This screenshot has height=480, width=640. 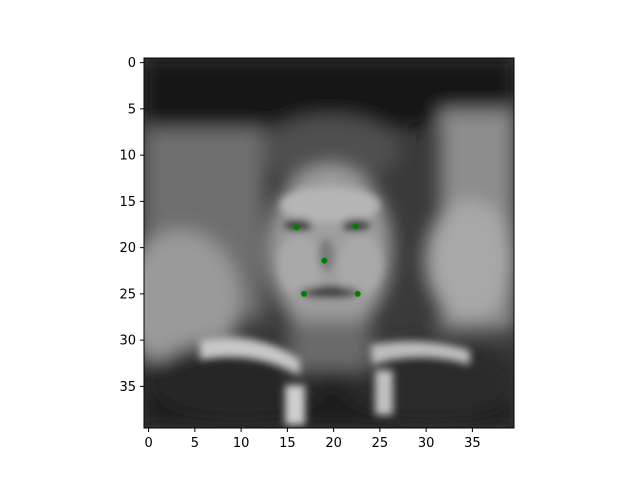 I want to click on keypoint-right-eye, so click(x=355, y=226).